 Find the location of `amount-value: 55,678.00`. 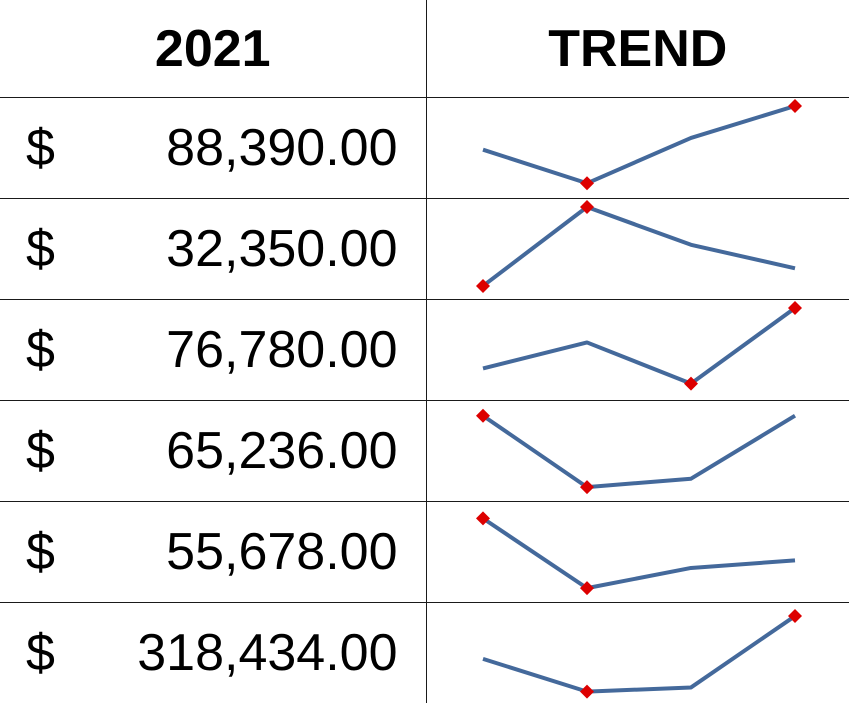

amount-value: 55,678.00 is located at coordinates (282, 552).